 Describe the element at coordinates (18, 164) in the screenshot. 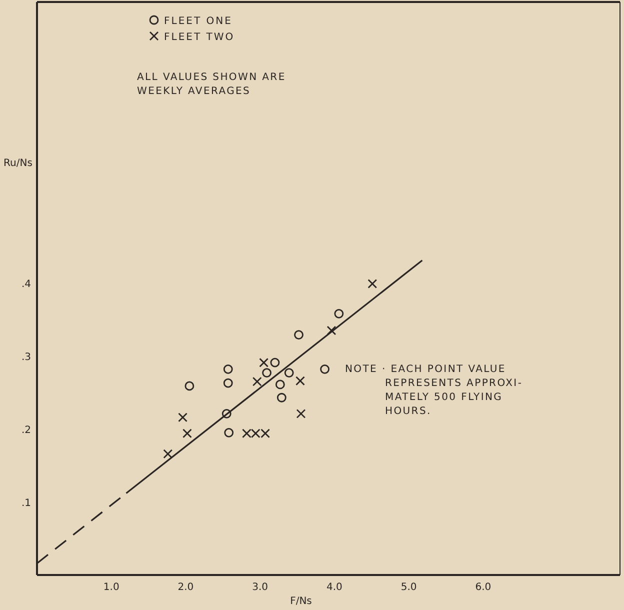

I see `y-axis-title: Ru/Ns` at that location.